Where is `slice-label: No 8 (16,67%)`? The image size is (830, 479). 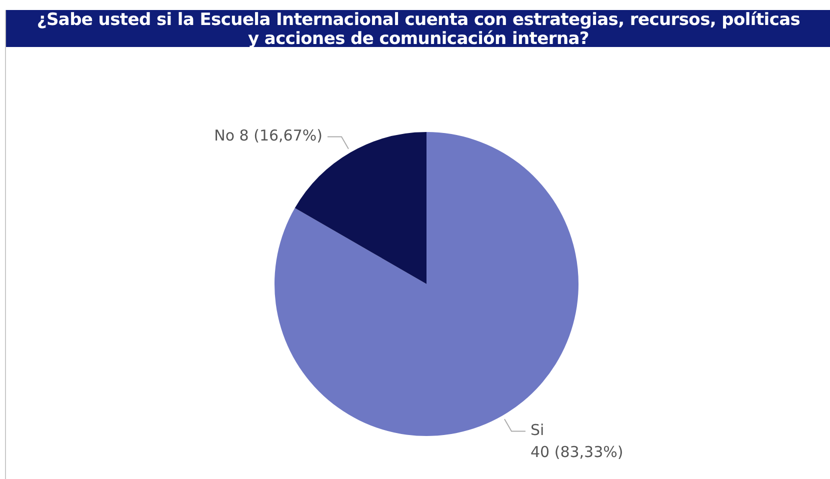 slice-label: No 8 (16,67%) is located at coordinates (268, 135).